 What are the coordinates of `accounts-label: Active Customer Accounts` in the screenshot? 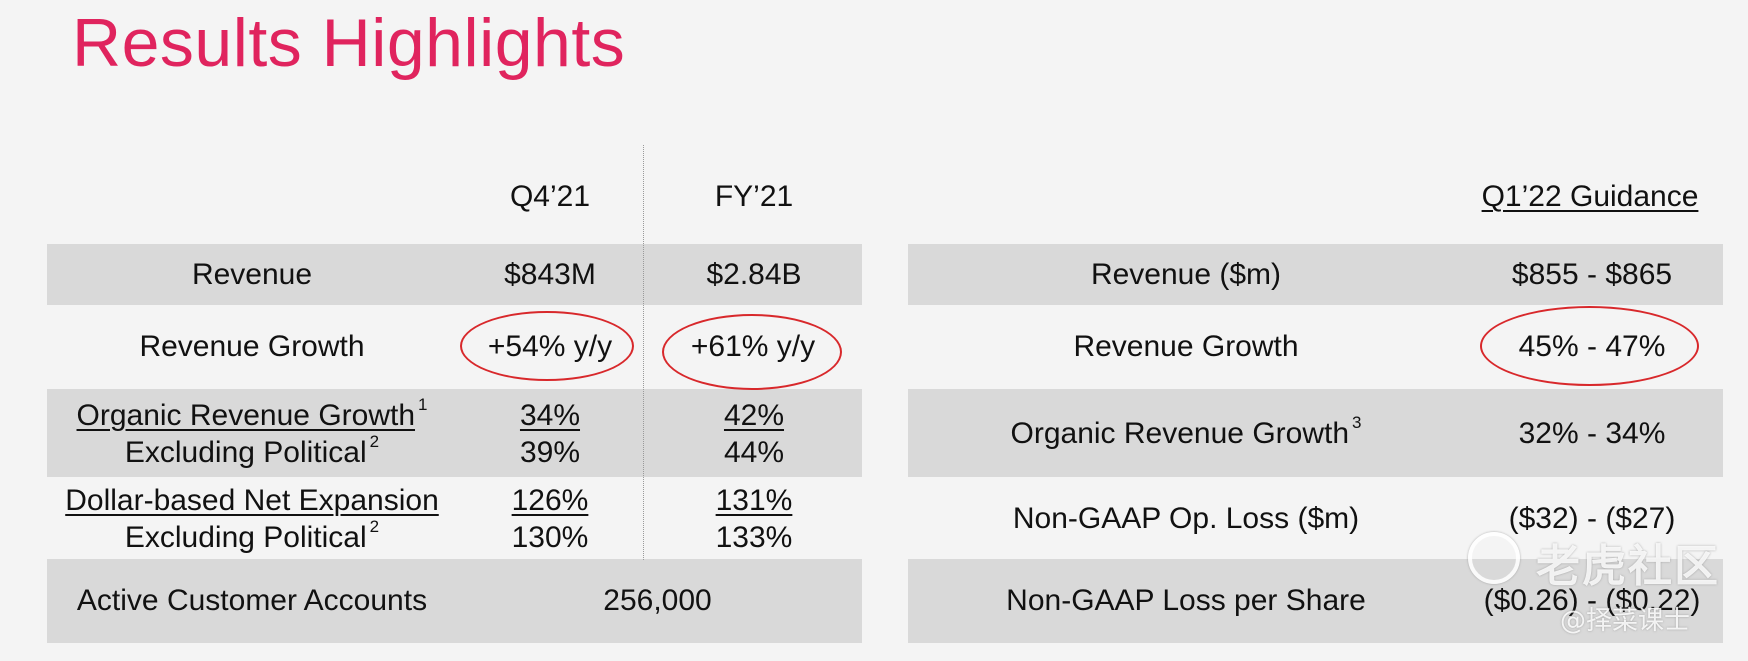 It's located at (252, 601).